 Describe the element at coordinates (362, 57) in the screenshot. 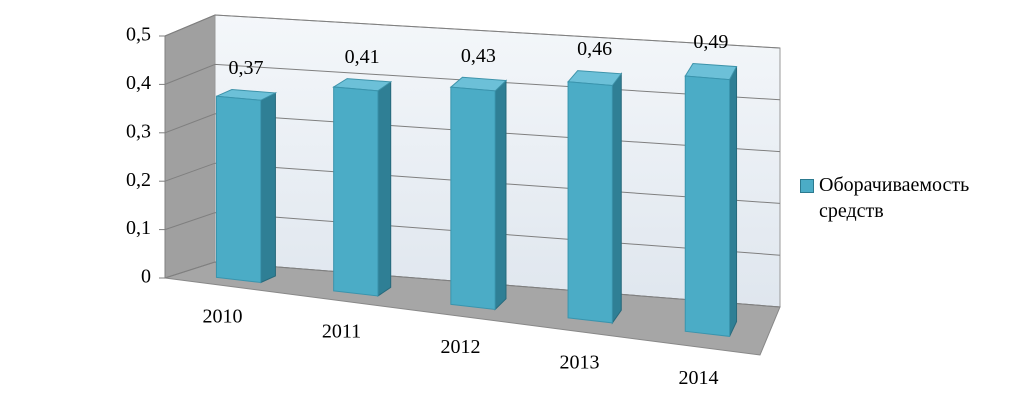

I see `value-label: 0,41` at that location.